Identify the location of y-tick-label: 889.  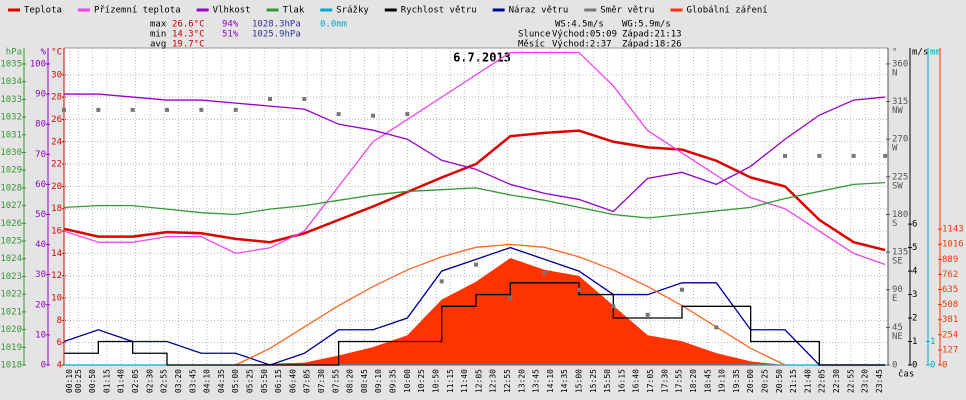
(950, 260).